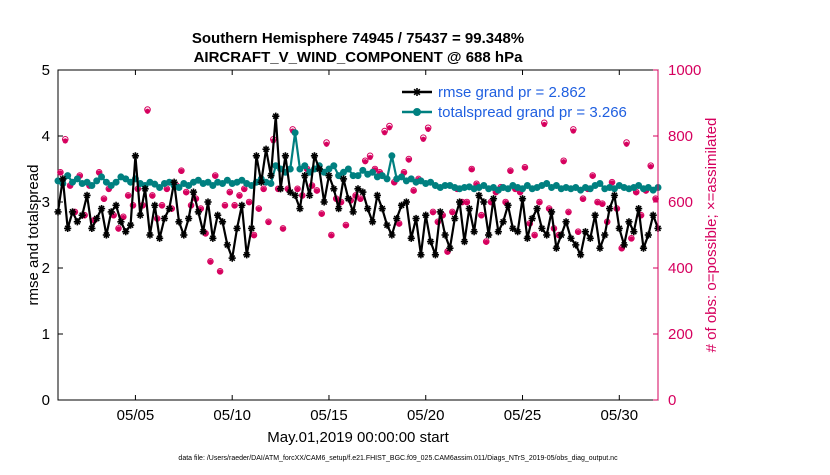 Image resolution: width=830 pixels, height=475 pixels. Describe the element at coordinates (680, 136) in the screenshot. I see `y-right-tick-label: 800` at that location.